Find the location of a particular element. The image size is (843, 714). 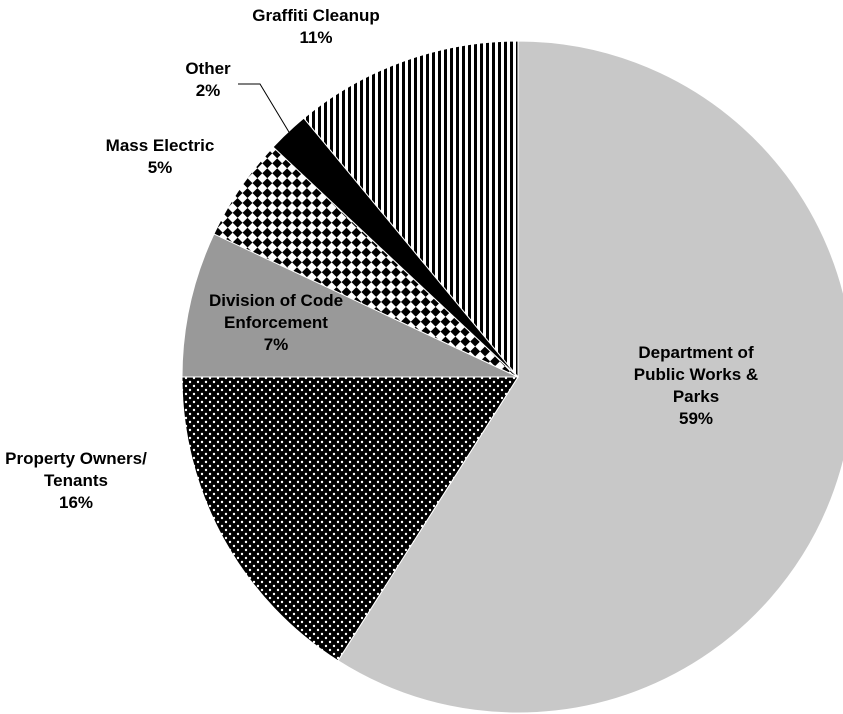

slice-label: Division of Code Enforcement 7% is located at coordinates (276, 322).